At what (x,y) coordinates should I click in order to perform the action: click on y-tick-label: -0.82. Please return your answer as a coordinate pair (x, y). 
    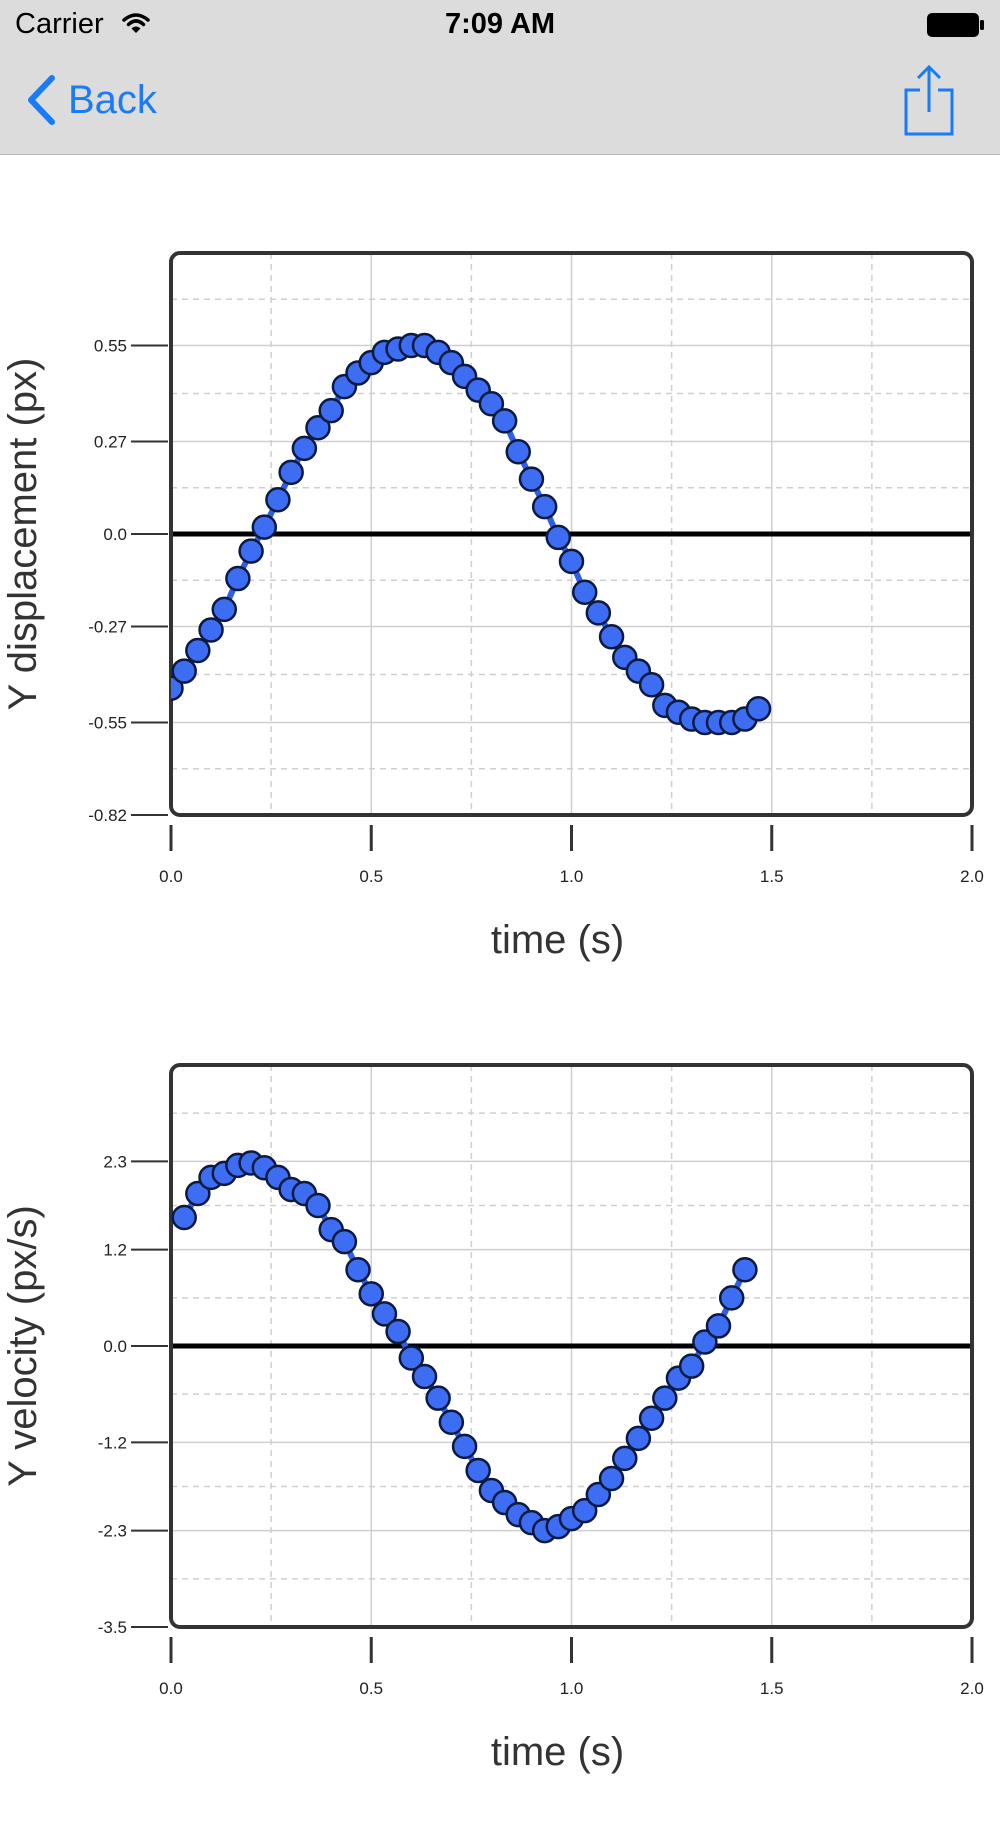
    Looking at the image, I should click on (107, 815).